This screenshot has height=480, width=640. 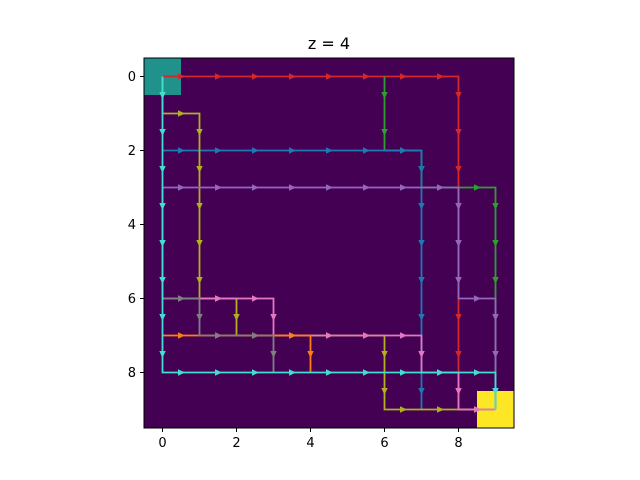 What do you see at coordinates (132, 225) in the screenshot?
I see `y-tick-label: 4` at bounding box center [132, 225].